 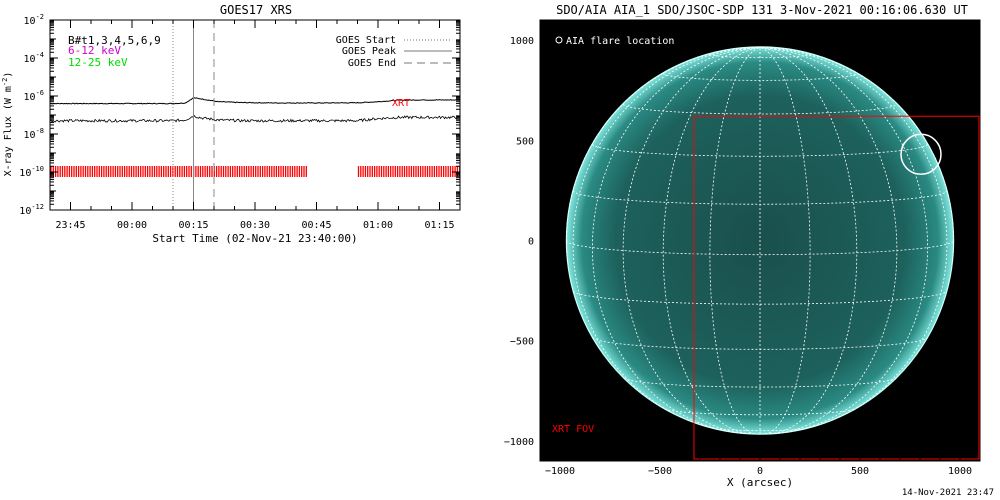 I want to click on goes-channel-labels: B#t1,3,4,5,6,9 6-12 keV 12-25 keV, so click(x=114, y=51).